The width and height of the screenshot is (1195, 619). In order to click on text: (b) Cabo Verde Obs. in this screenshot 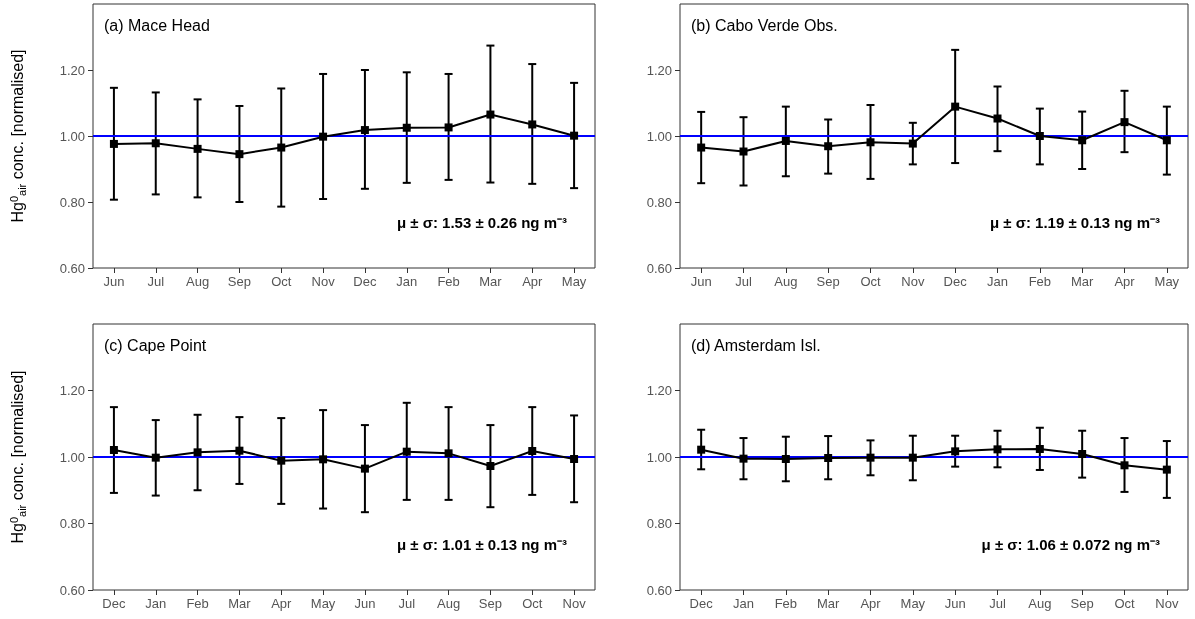, I will do `click(764, 25)`.